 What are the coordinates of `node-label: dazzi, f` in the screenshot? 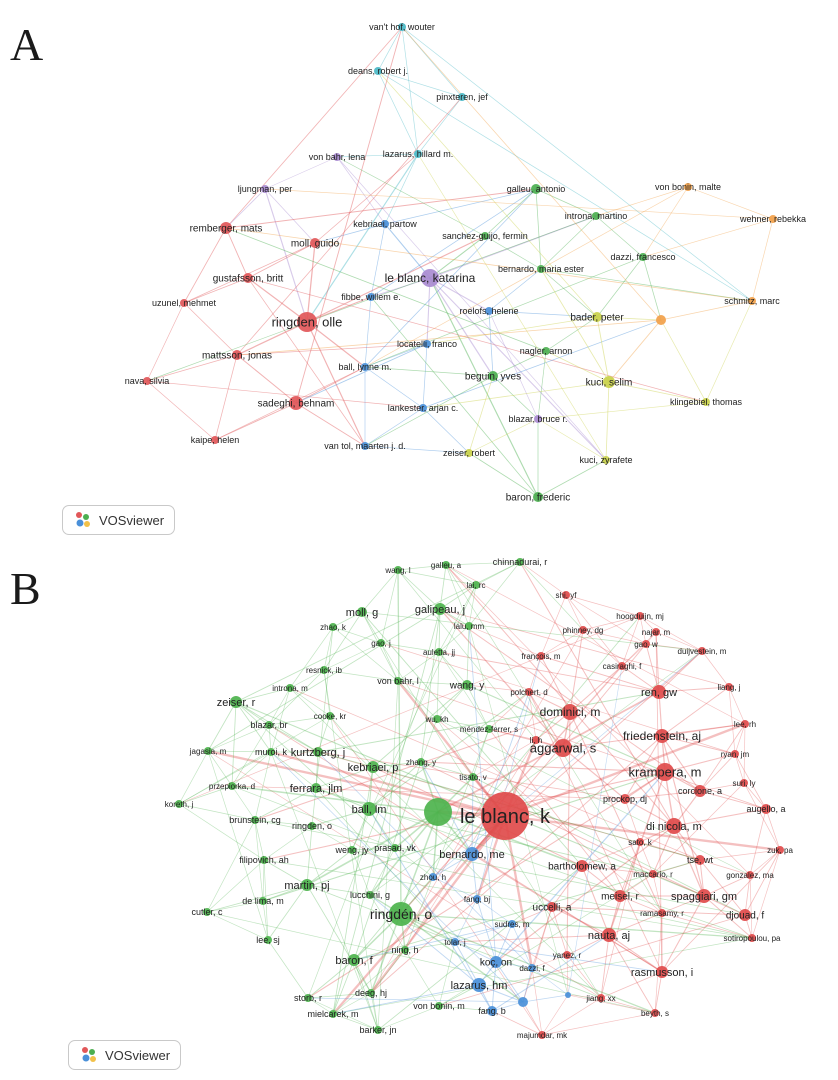 It's located at (532, 968).